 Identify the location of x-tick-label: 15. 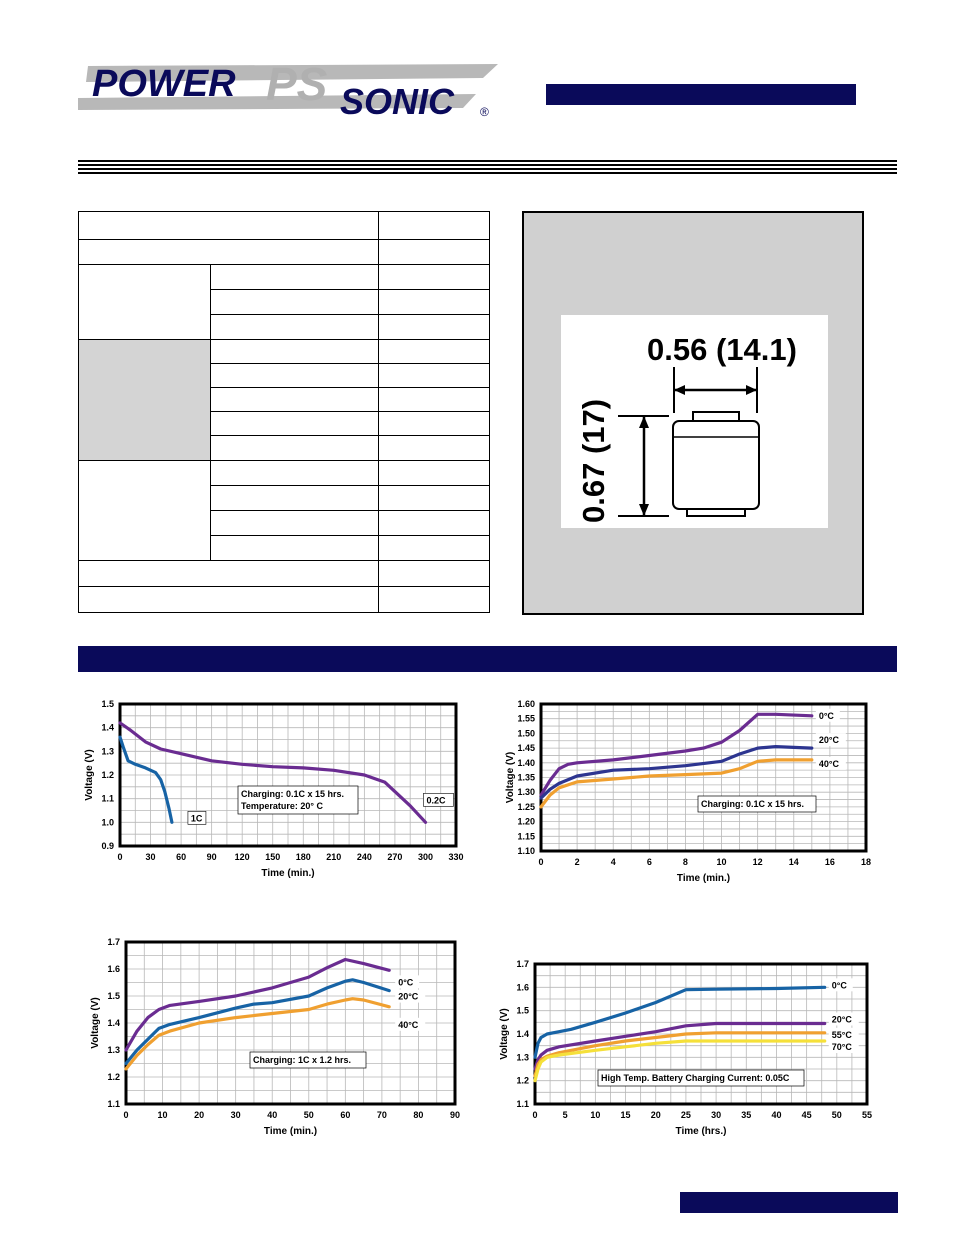
(626, 1115).